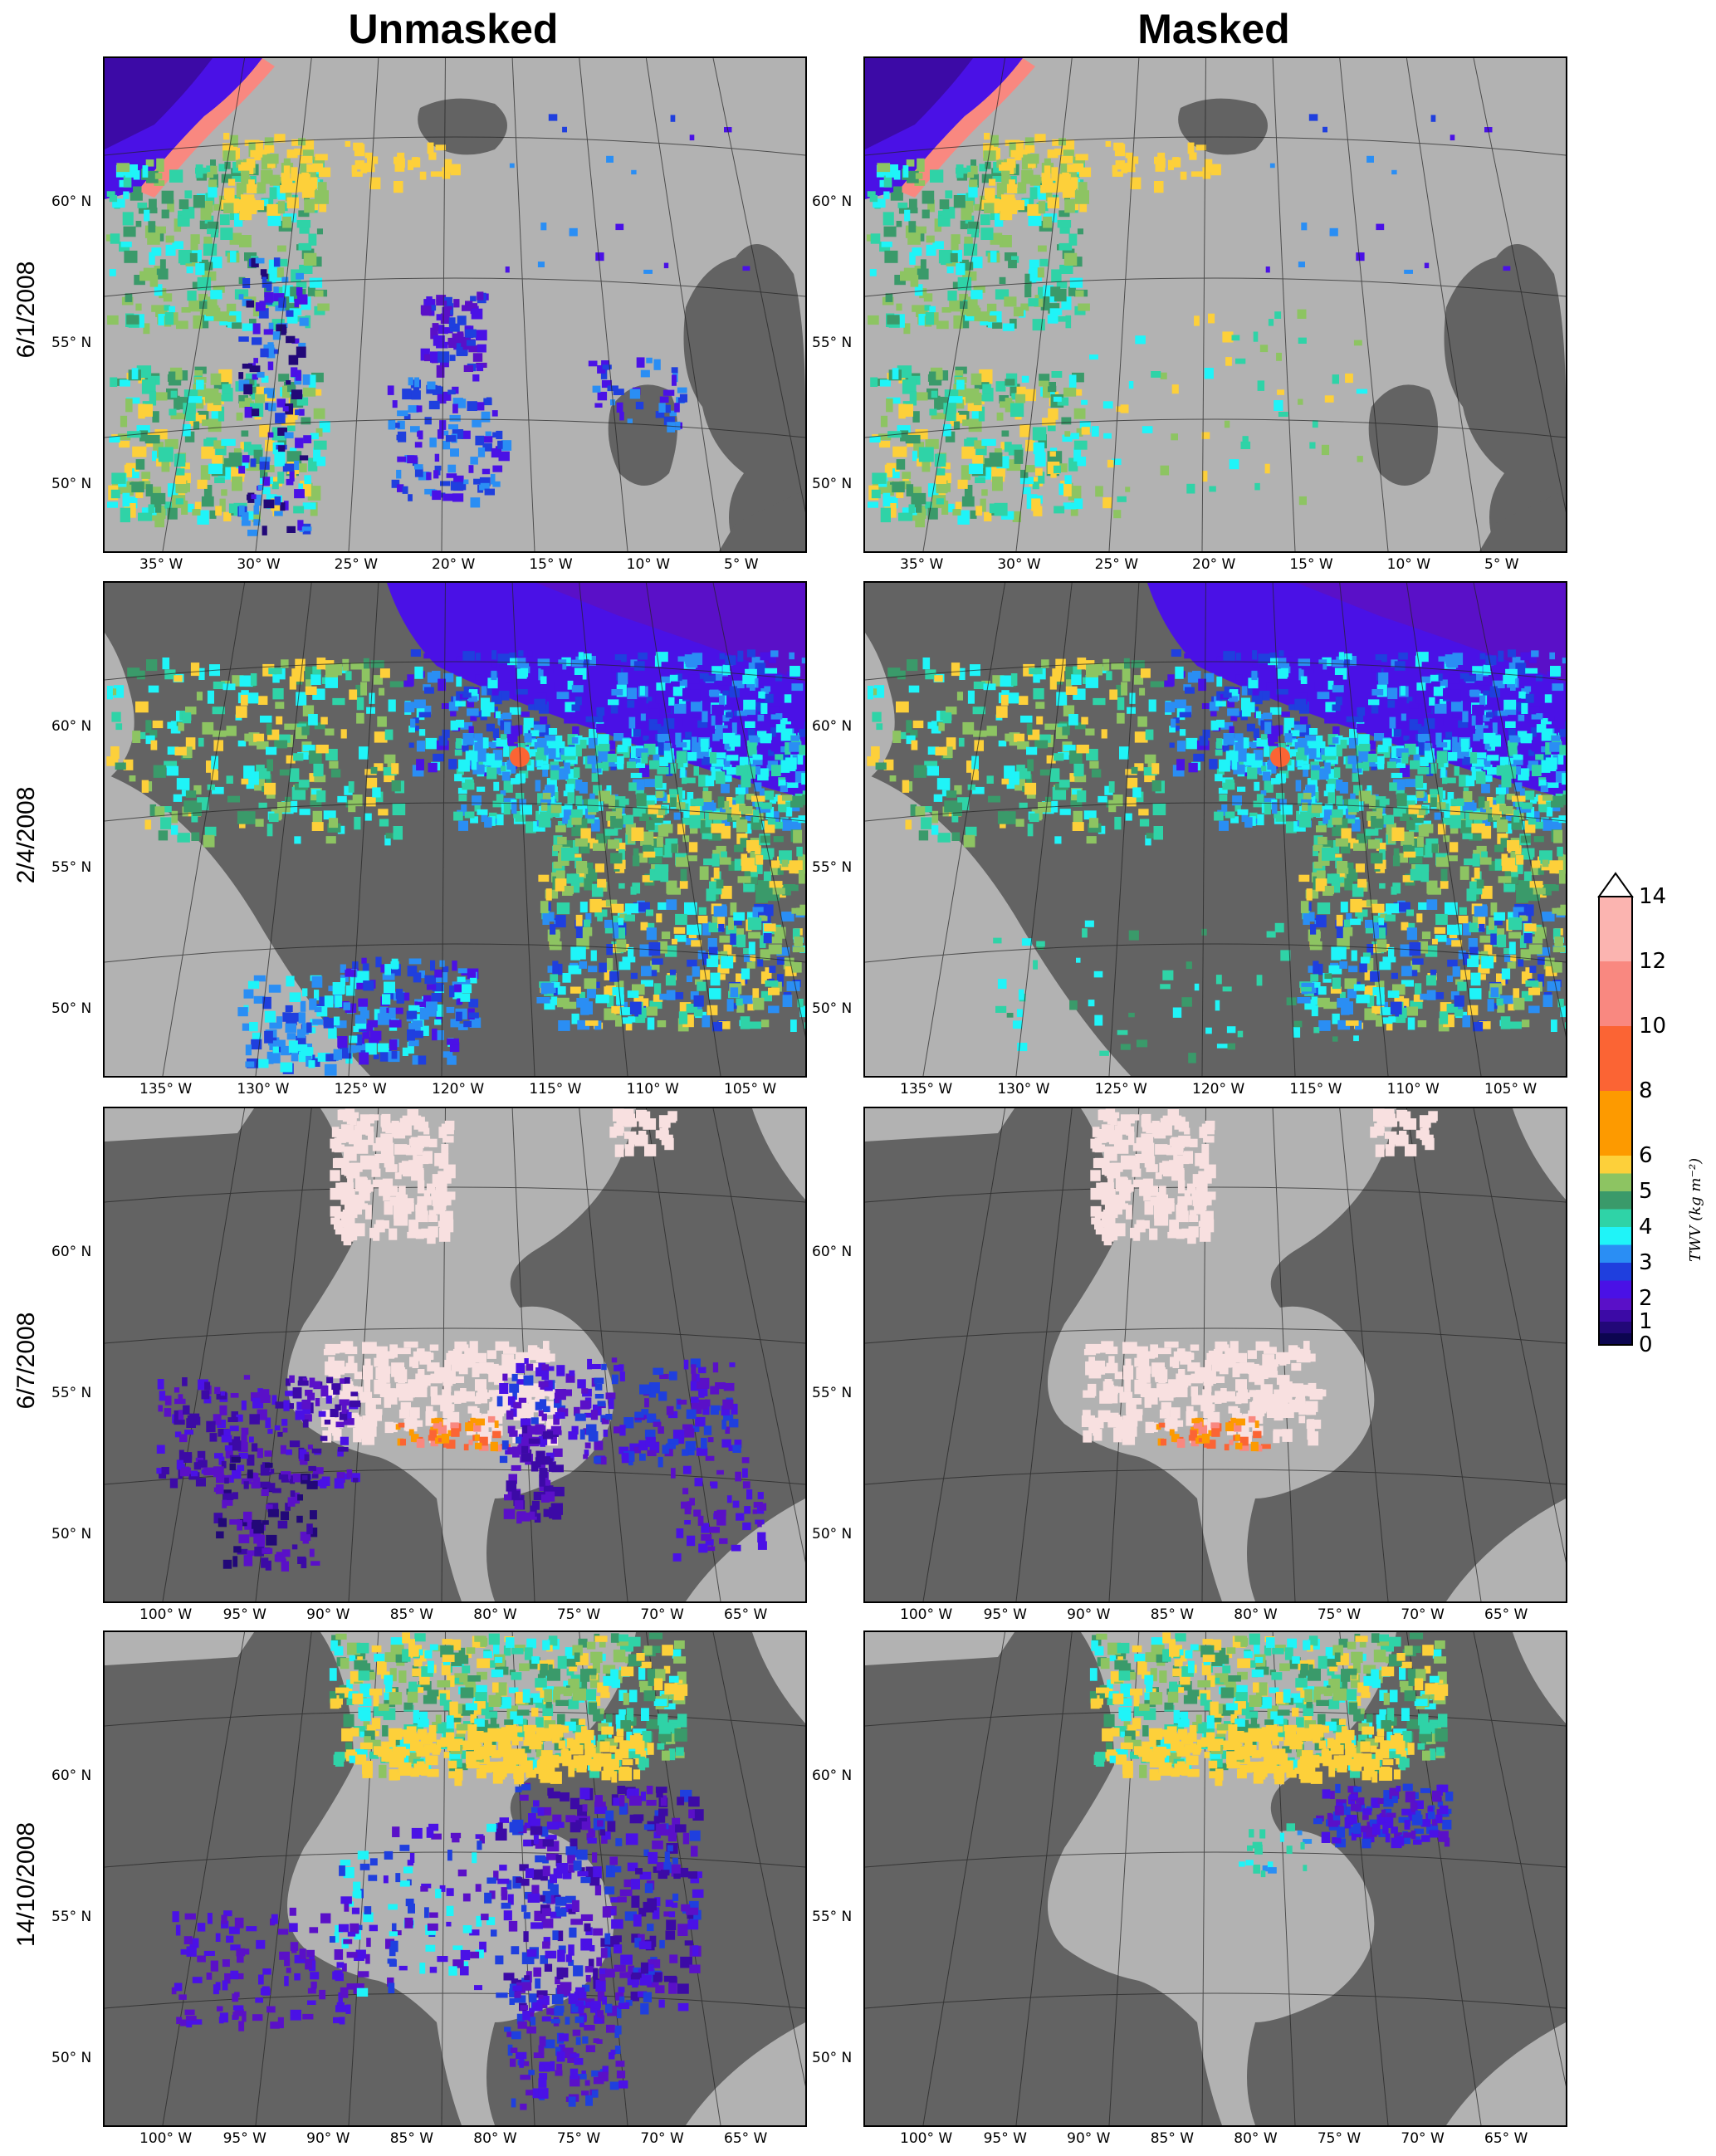  What do you see at coordinates (922, 564) in the screenshot?
I see `longitude-label: 35° W` at bounding box center [922, 564].